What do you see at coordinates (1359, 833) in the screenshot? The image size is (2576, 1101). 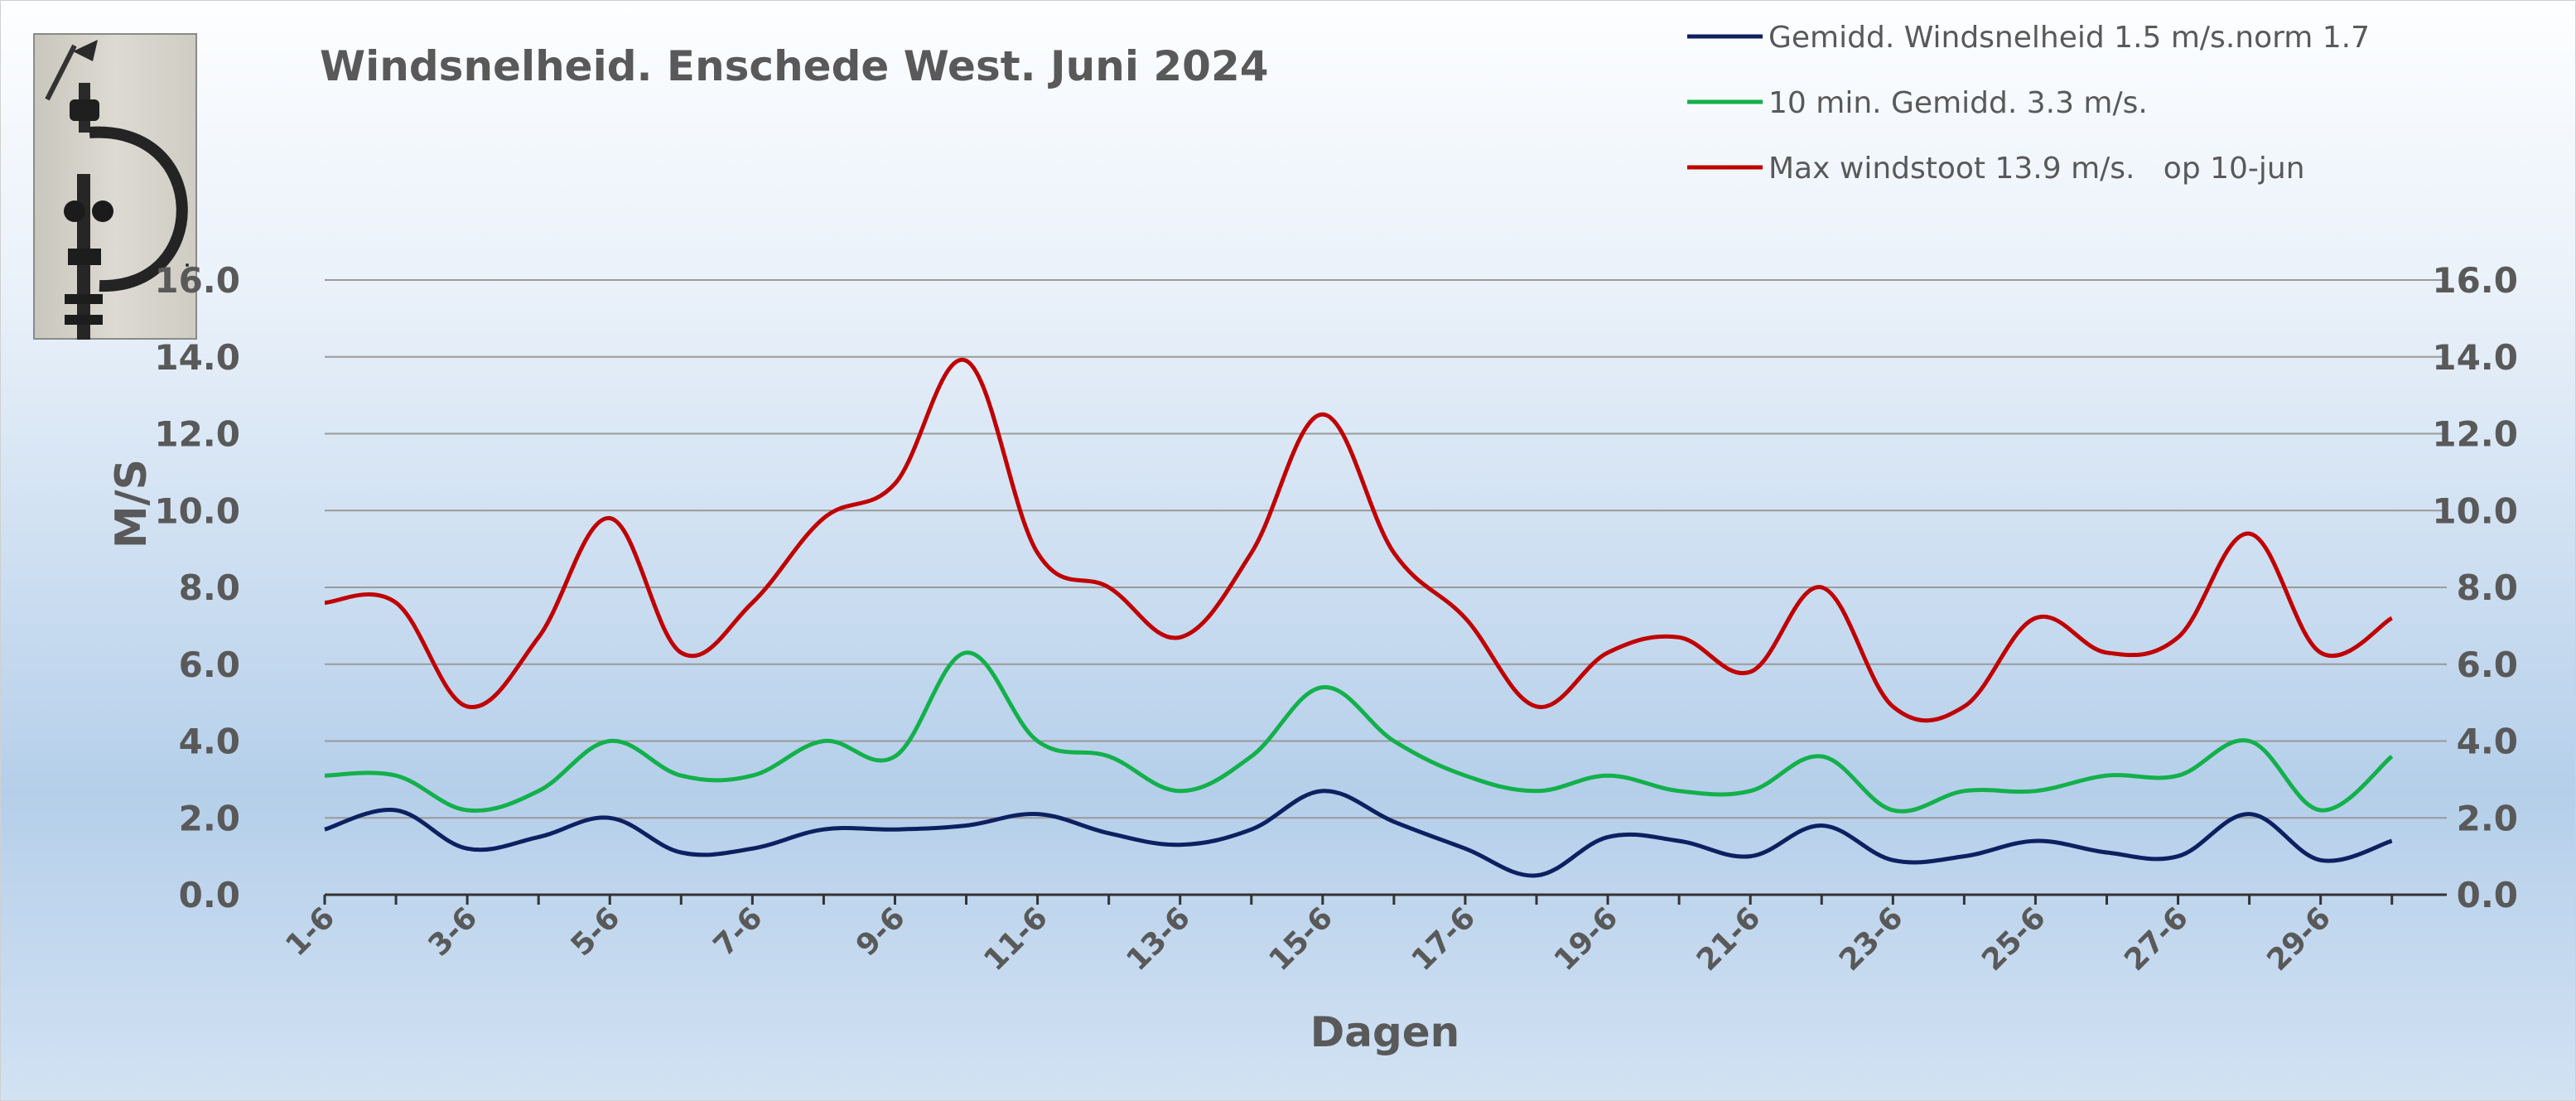 I see `series-line-average` at bounding box center [1359, 833].